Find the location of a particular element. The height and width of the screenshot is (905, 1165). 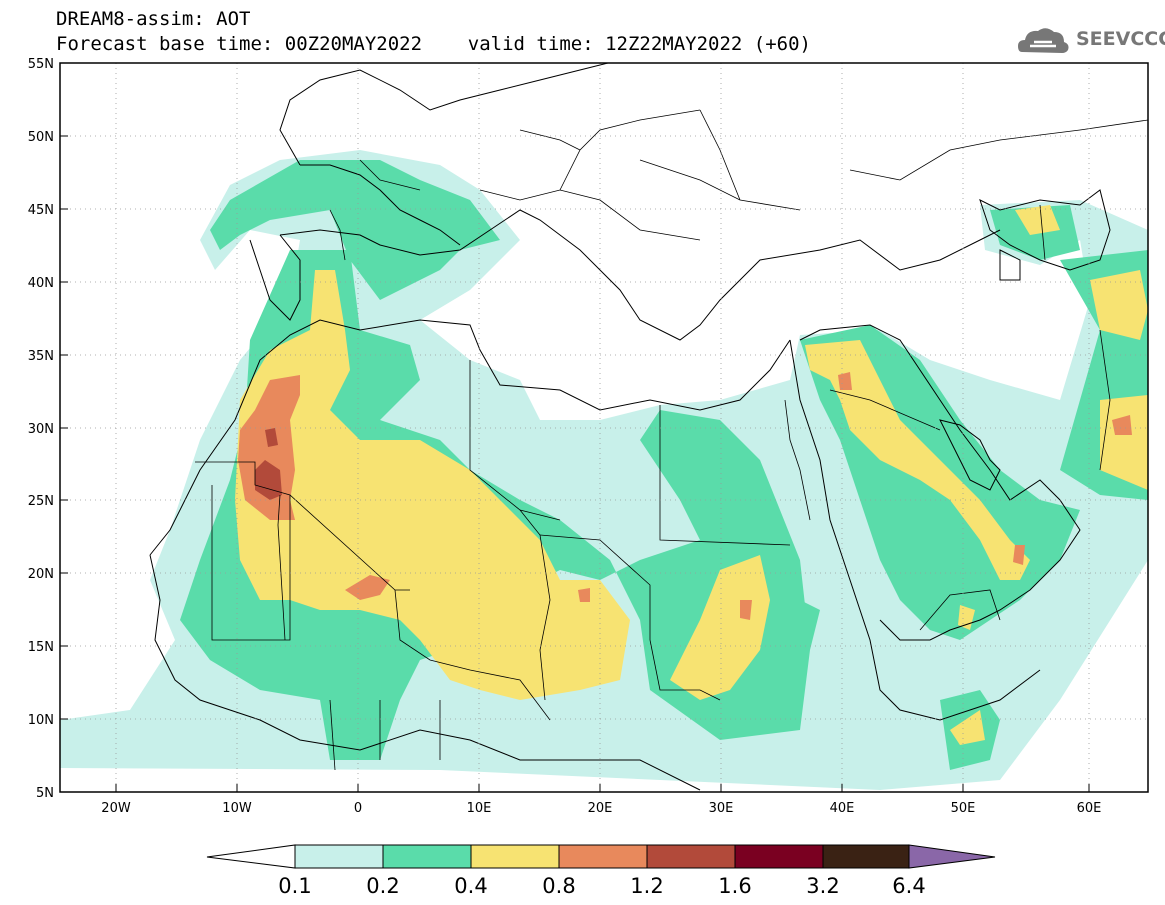

colorbar-label: 6.4 is located at coordinates (908, 886).